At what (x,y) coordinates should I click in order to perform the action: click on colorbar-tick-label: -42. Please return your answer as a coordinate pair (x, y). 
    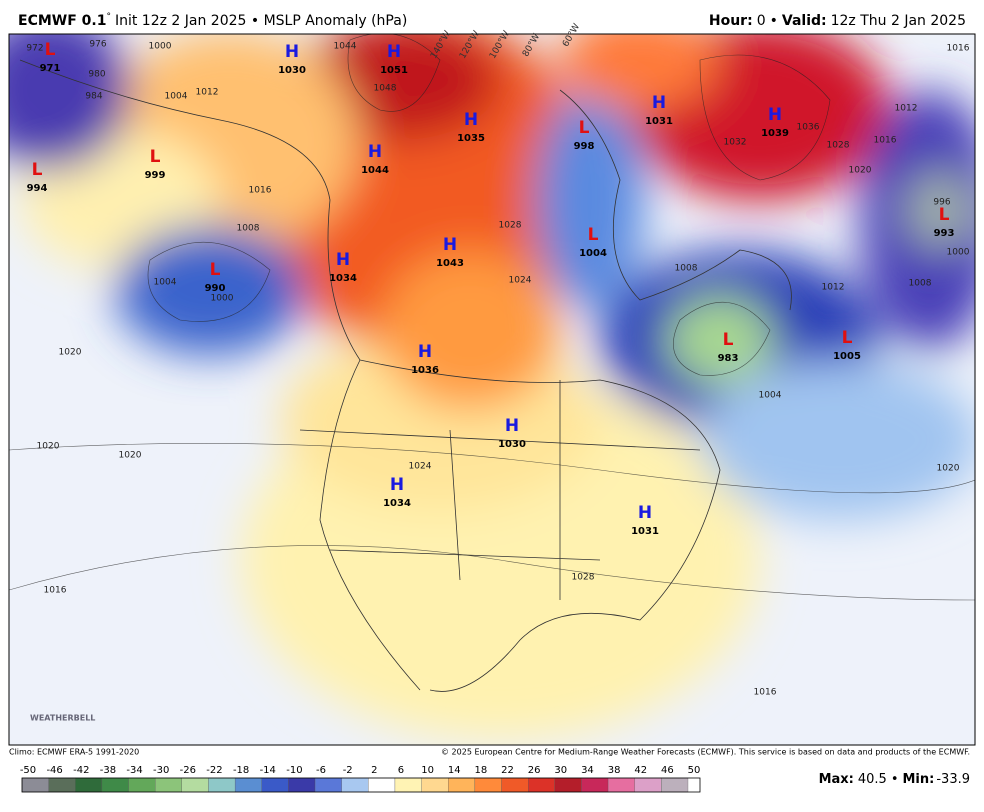
    Looking at the image, I should click on (81, 770).